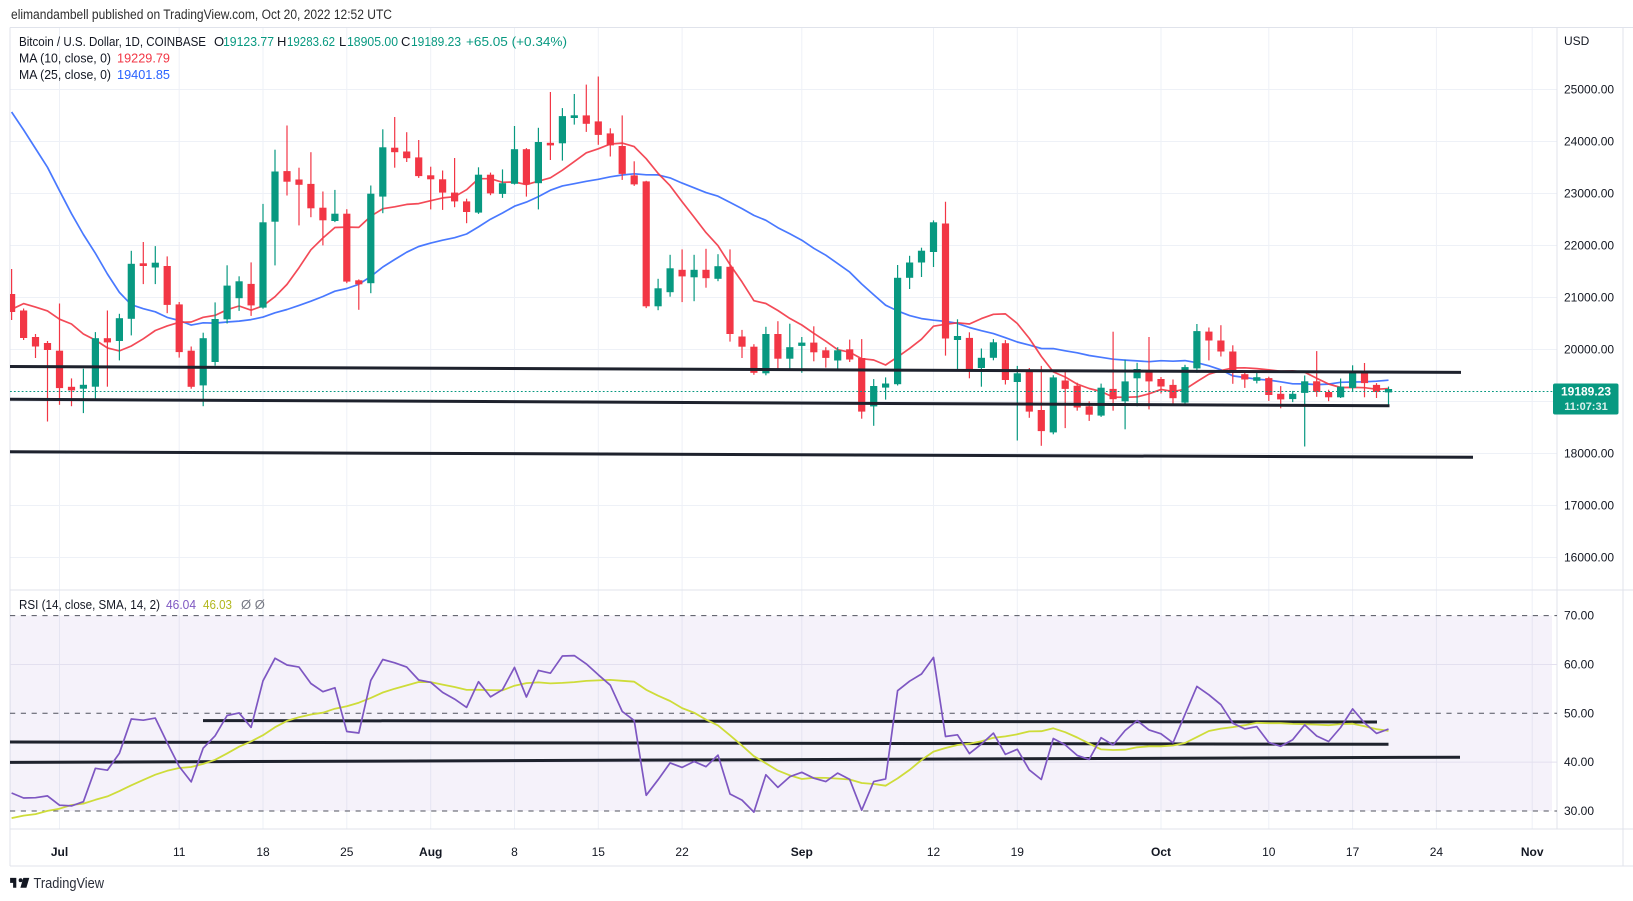 The width and height of the screenshot is (1633, 901). Describe the element at coordinates (179, 852) in the screenshot. I see `svg-text: 11` at that location.